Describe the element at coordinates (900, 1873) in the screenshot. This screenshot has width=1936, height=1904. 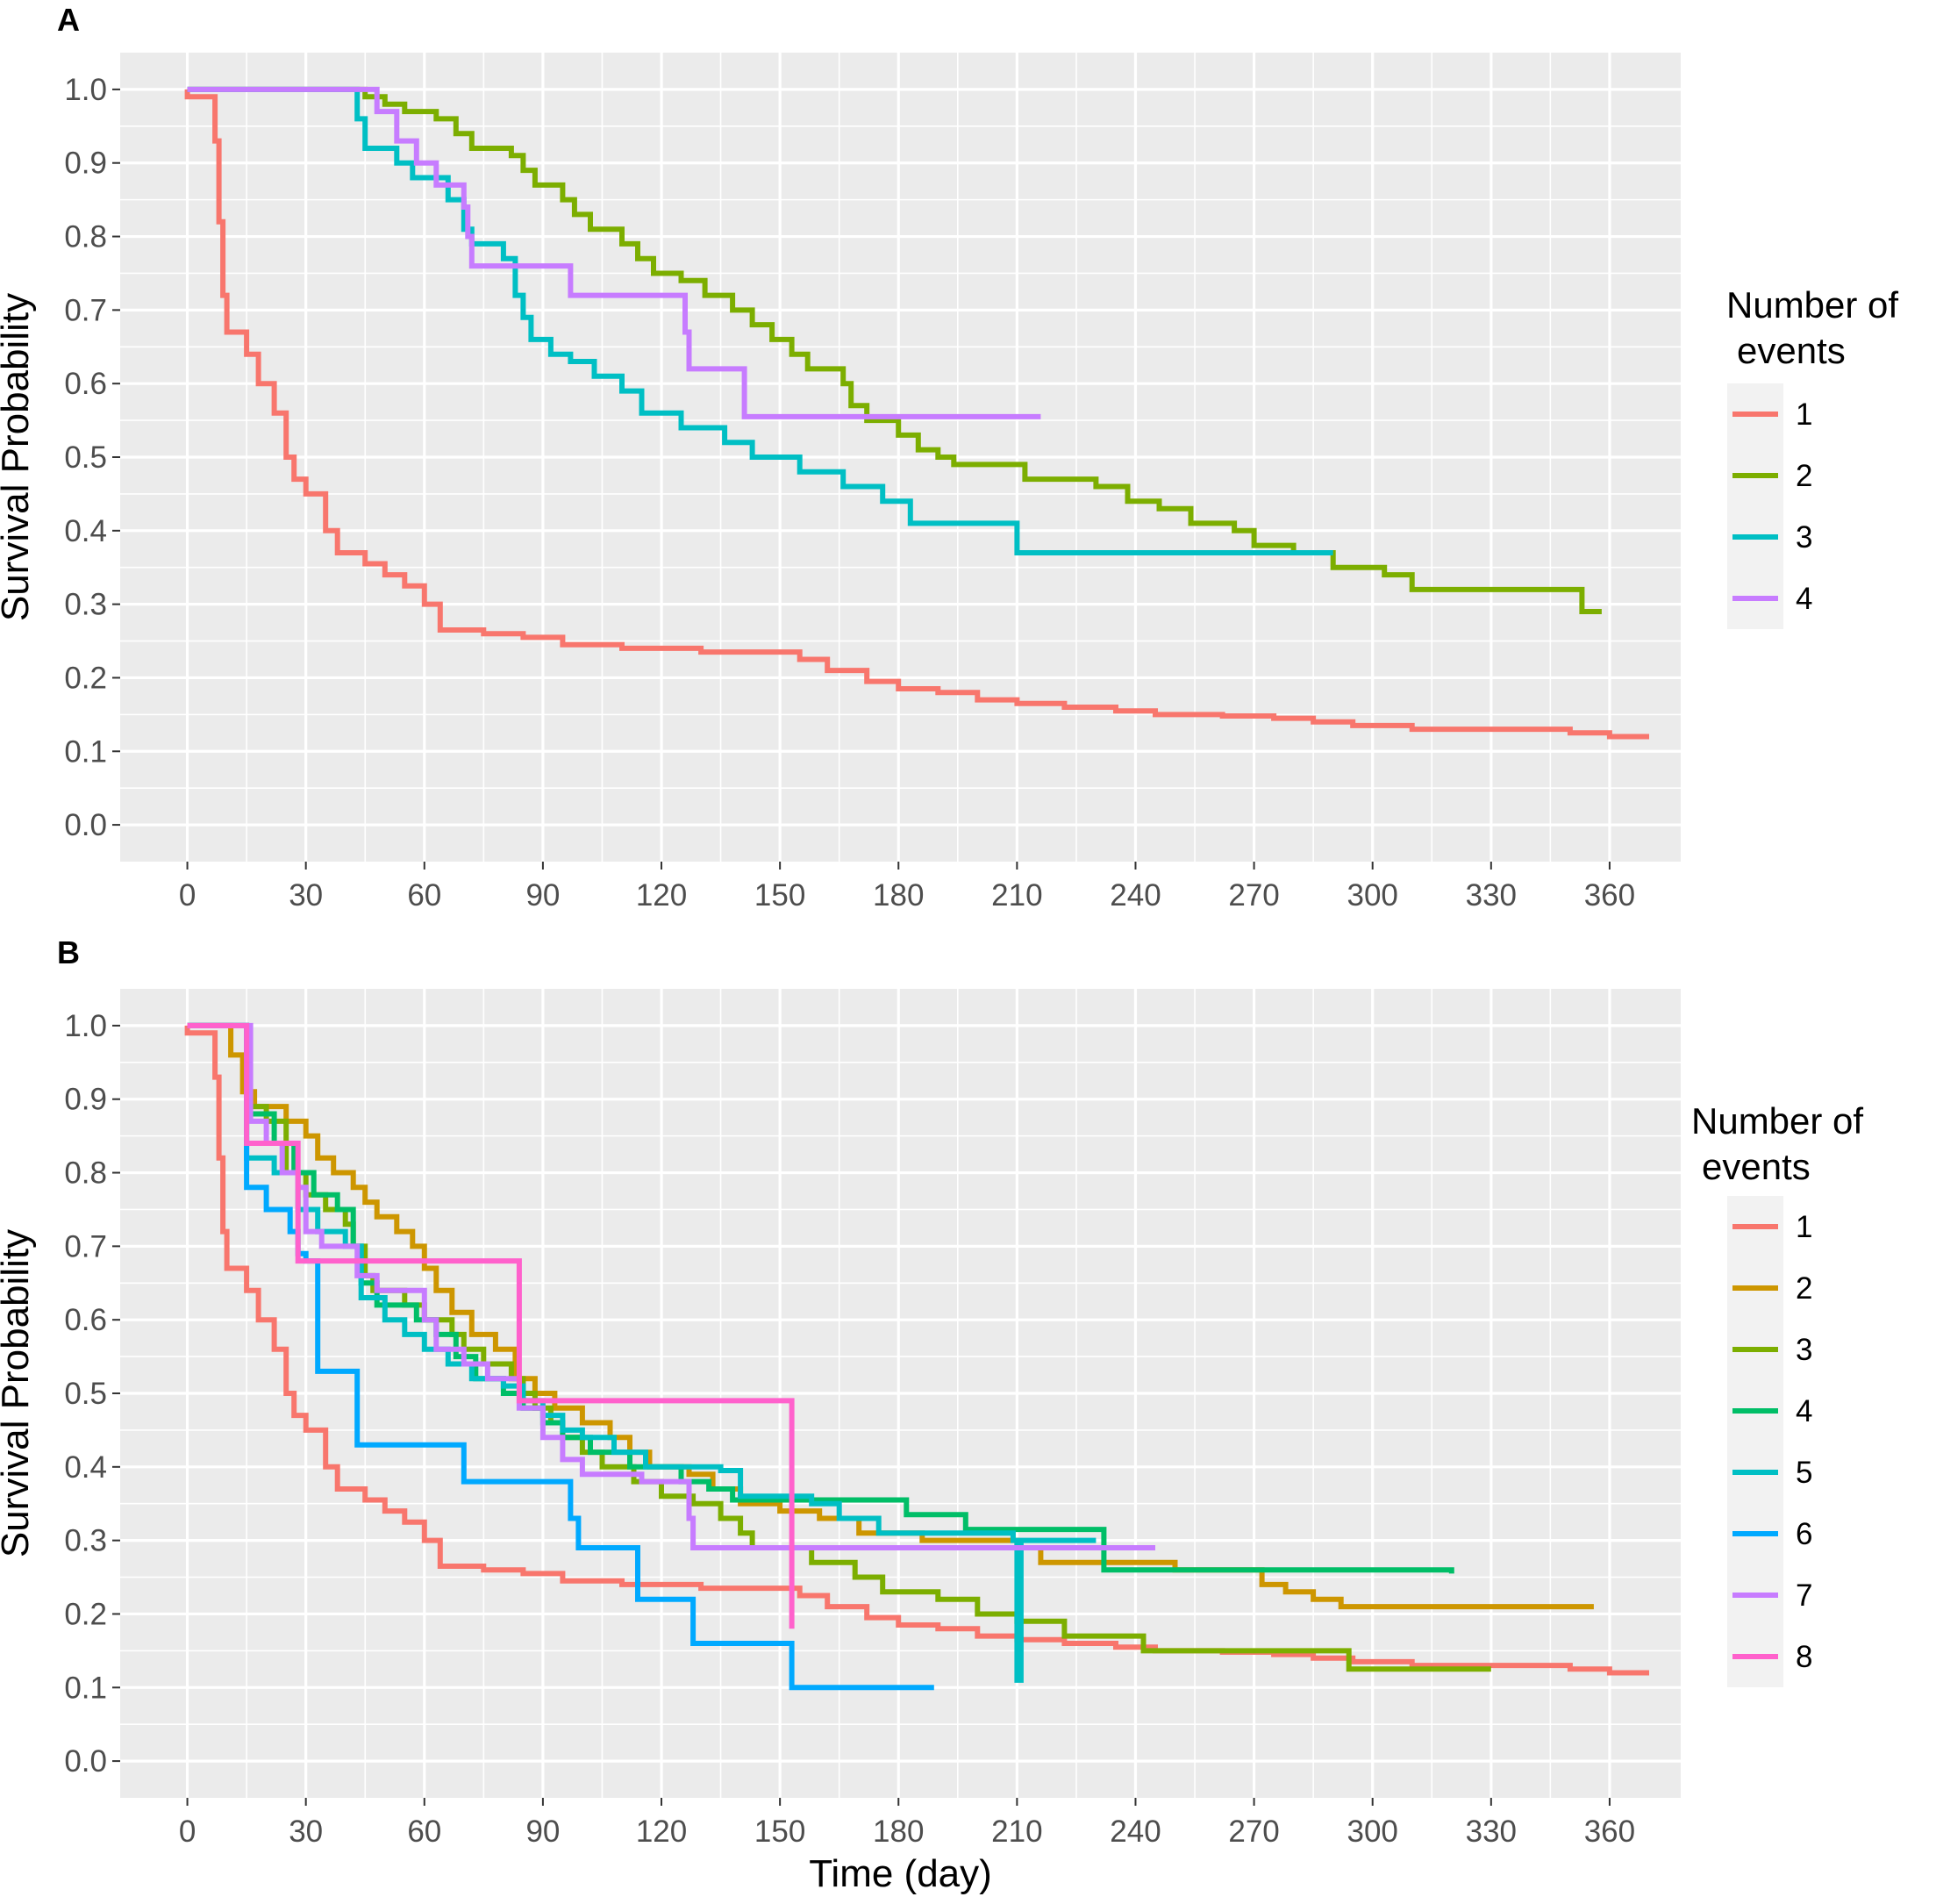
I see `x-axis-title: Time (day)` at that location.